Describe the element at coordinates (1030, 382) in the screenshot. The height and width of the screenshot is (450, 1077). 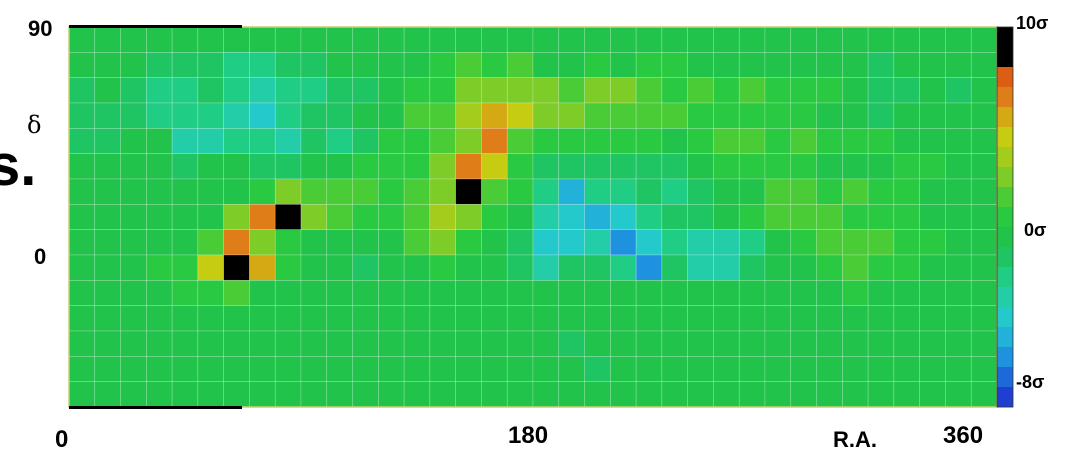
I see `colorbar-label-min: -8σ` at that location.